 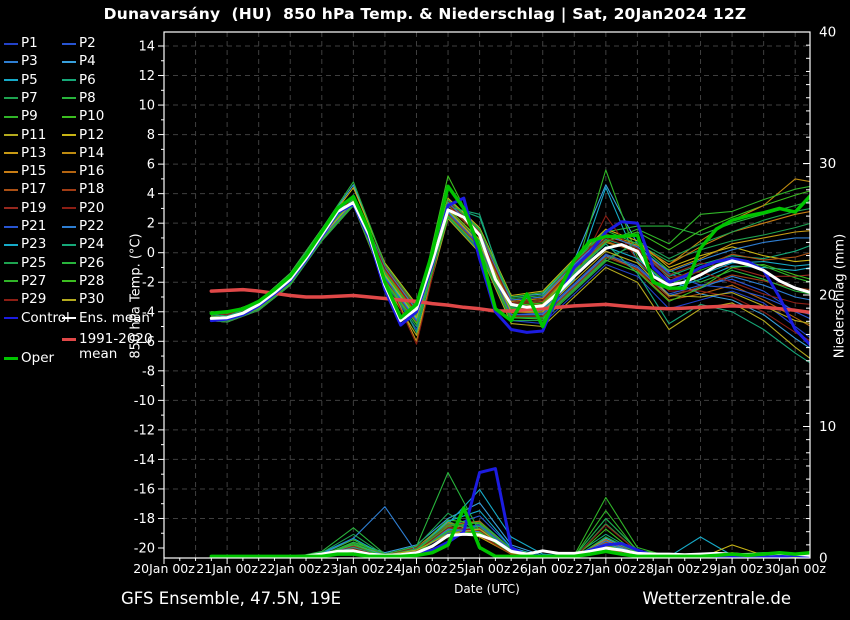 I want to click on temp-tick-label: -14, so click(x=144, y=460).